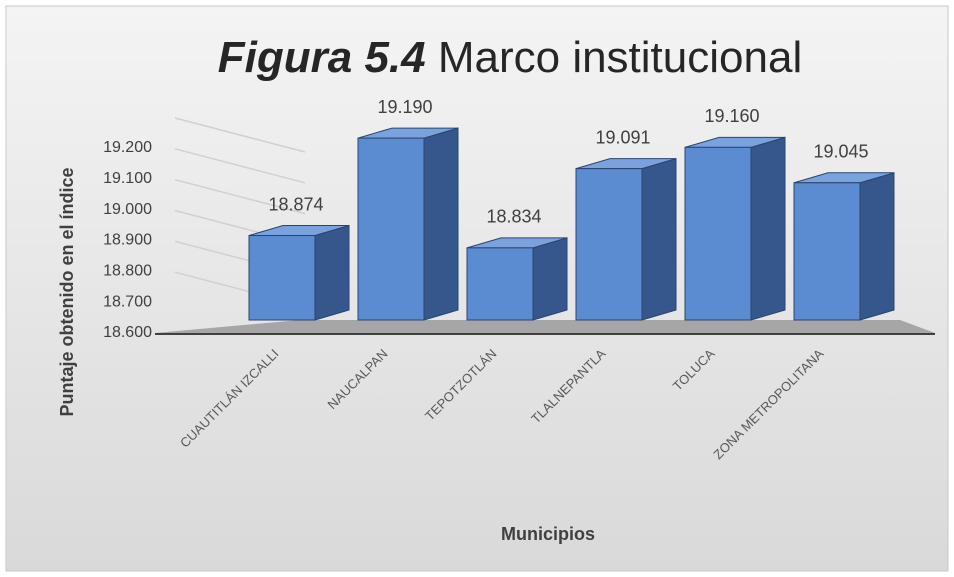  I want to click on y-tick-label: 18.700, so click(127, 301).